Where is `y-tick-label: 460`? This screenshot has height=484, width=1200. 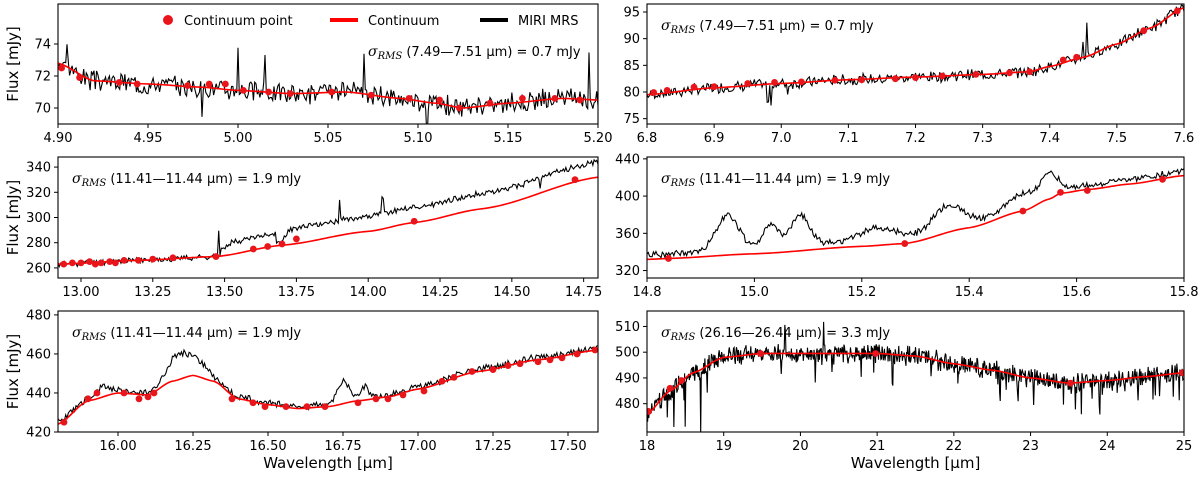
y-tick-label: 460 is located at coordinates (38, 354).